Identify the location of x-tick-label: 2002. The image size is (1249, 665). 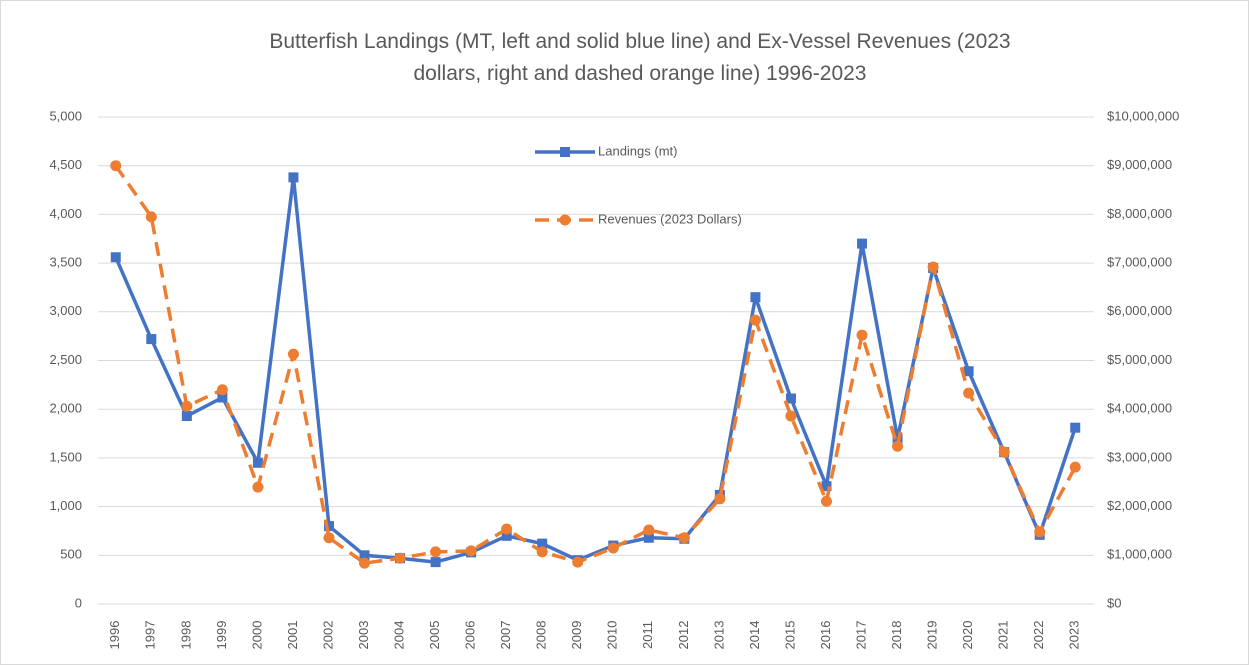
(327, 635).